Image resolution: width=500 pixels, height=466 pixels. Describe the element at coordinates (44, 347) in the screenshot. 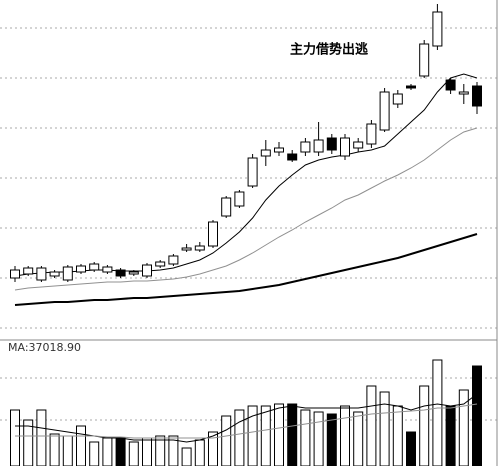

I see `volume-label: MA:37018.90` at that location.